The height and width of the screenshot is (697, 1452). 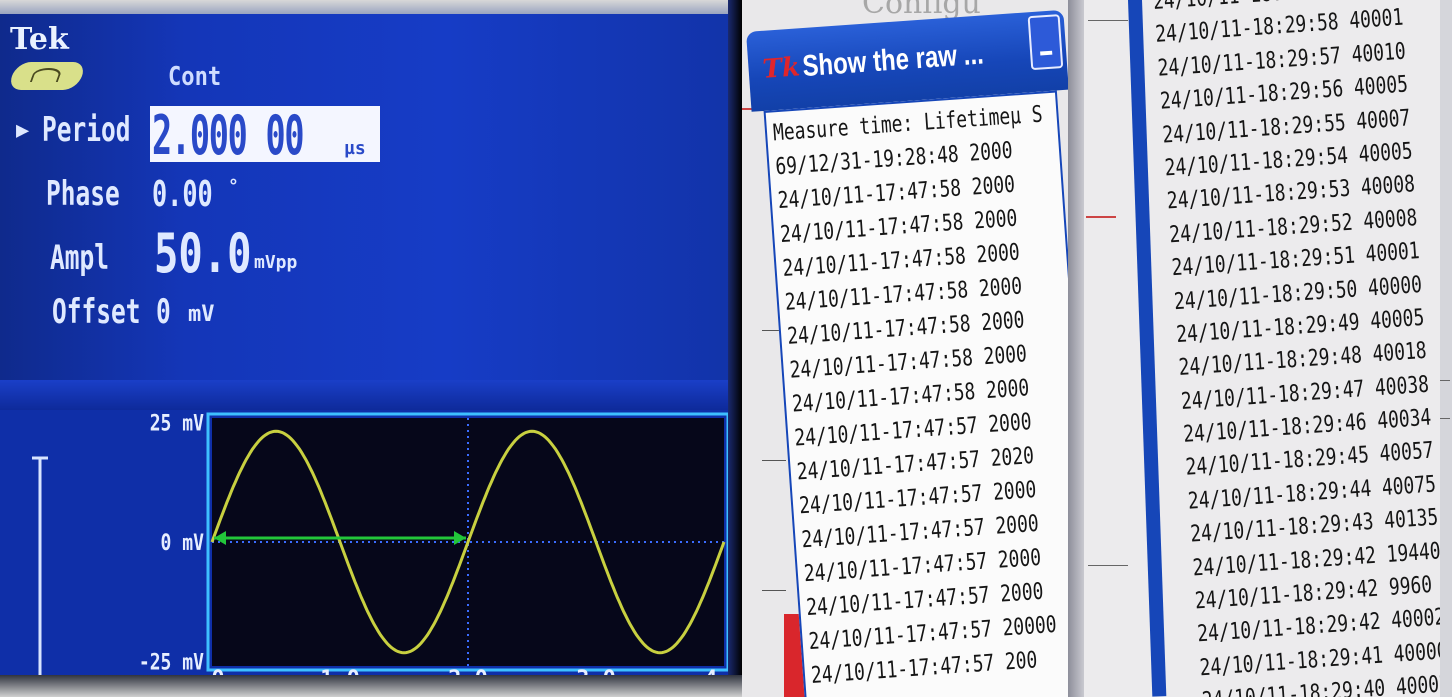 What do you see at coordinates (163, 312) in the screenshot?
I see `offset-value: 0` at bounding box center [163, 312].